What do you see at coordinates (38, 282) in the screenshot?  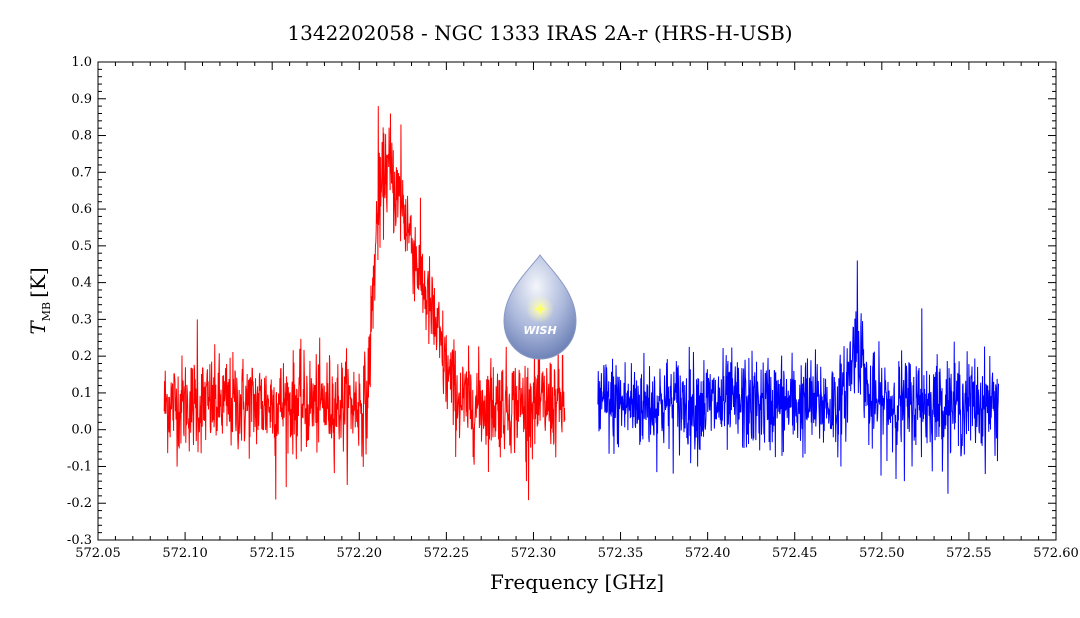 I see `y-axis-label-unit: [K]` at bounding box center [38, 282].